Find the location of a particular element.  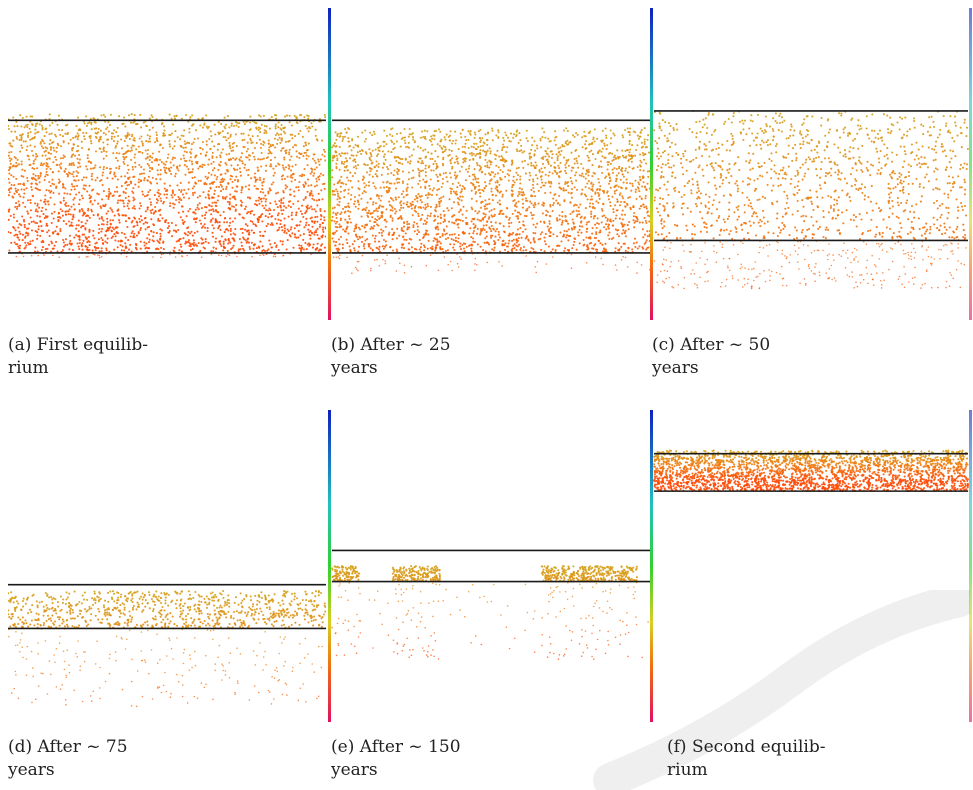

panel-c-plot is located at coordinates (811, 164).